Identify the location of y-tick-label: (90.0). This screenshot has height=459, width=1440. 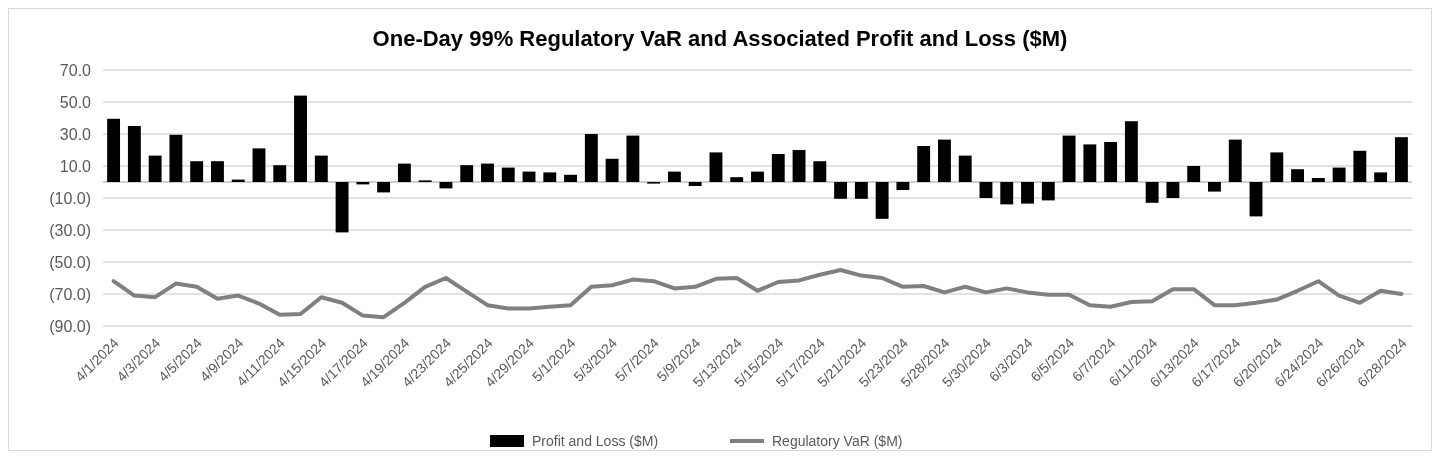
(70, 326).